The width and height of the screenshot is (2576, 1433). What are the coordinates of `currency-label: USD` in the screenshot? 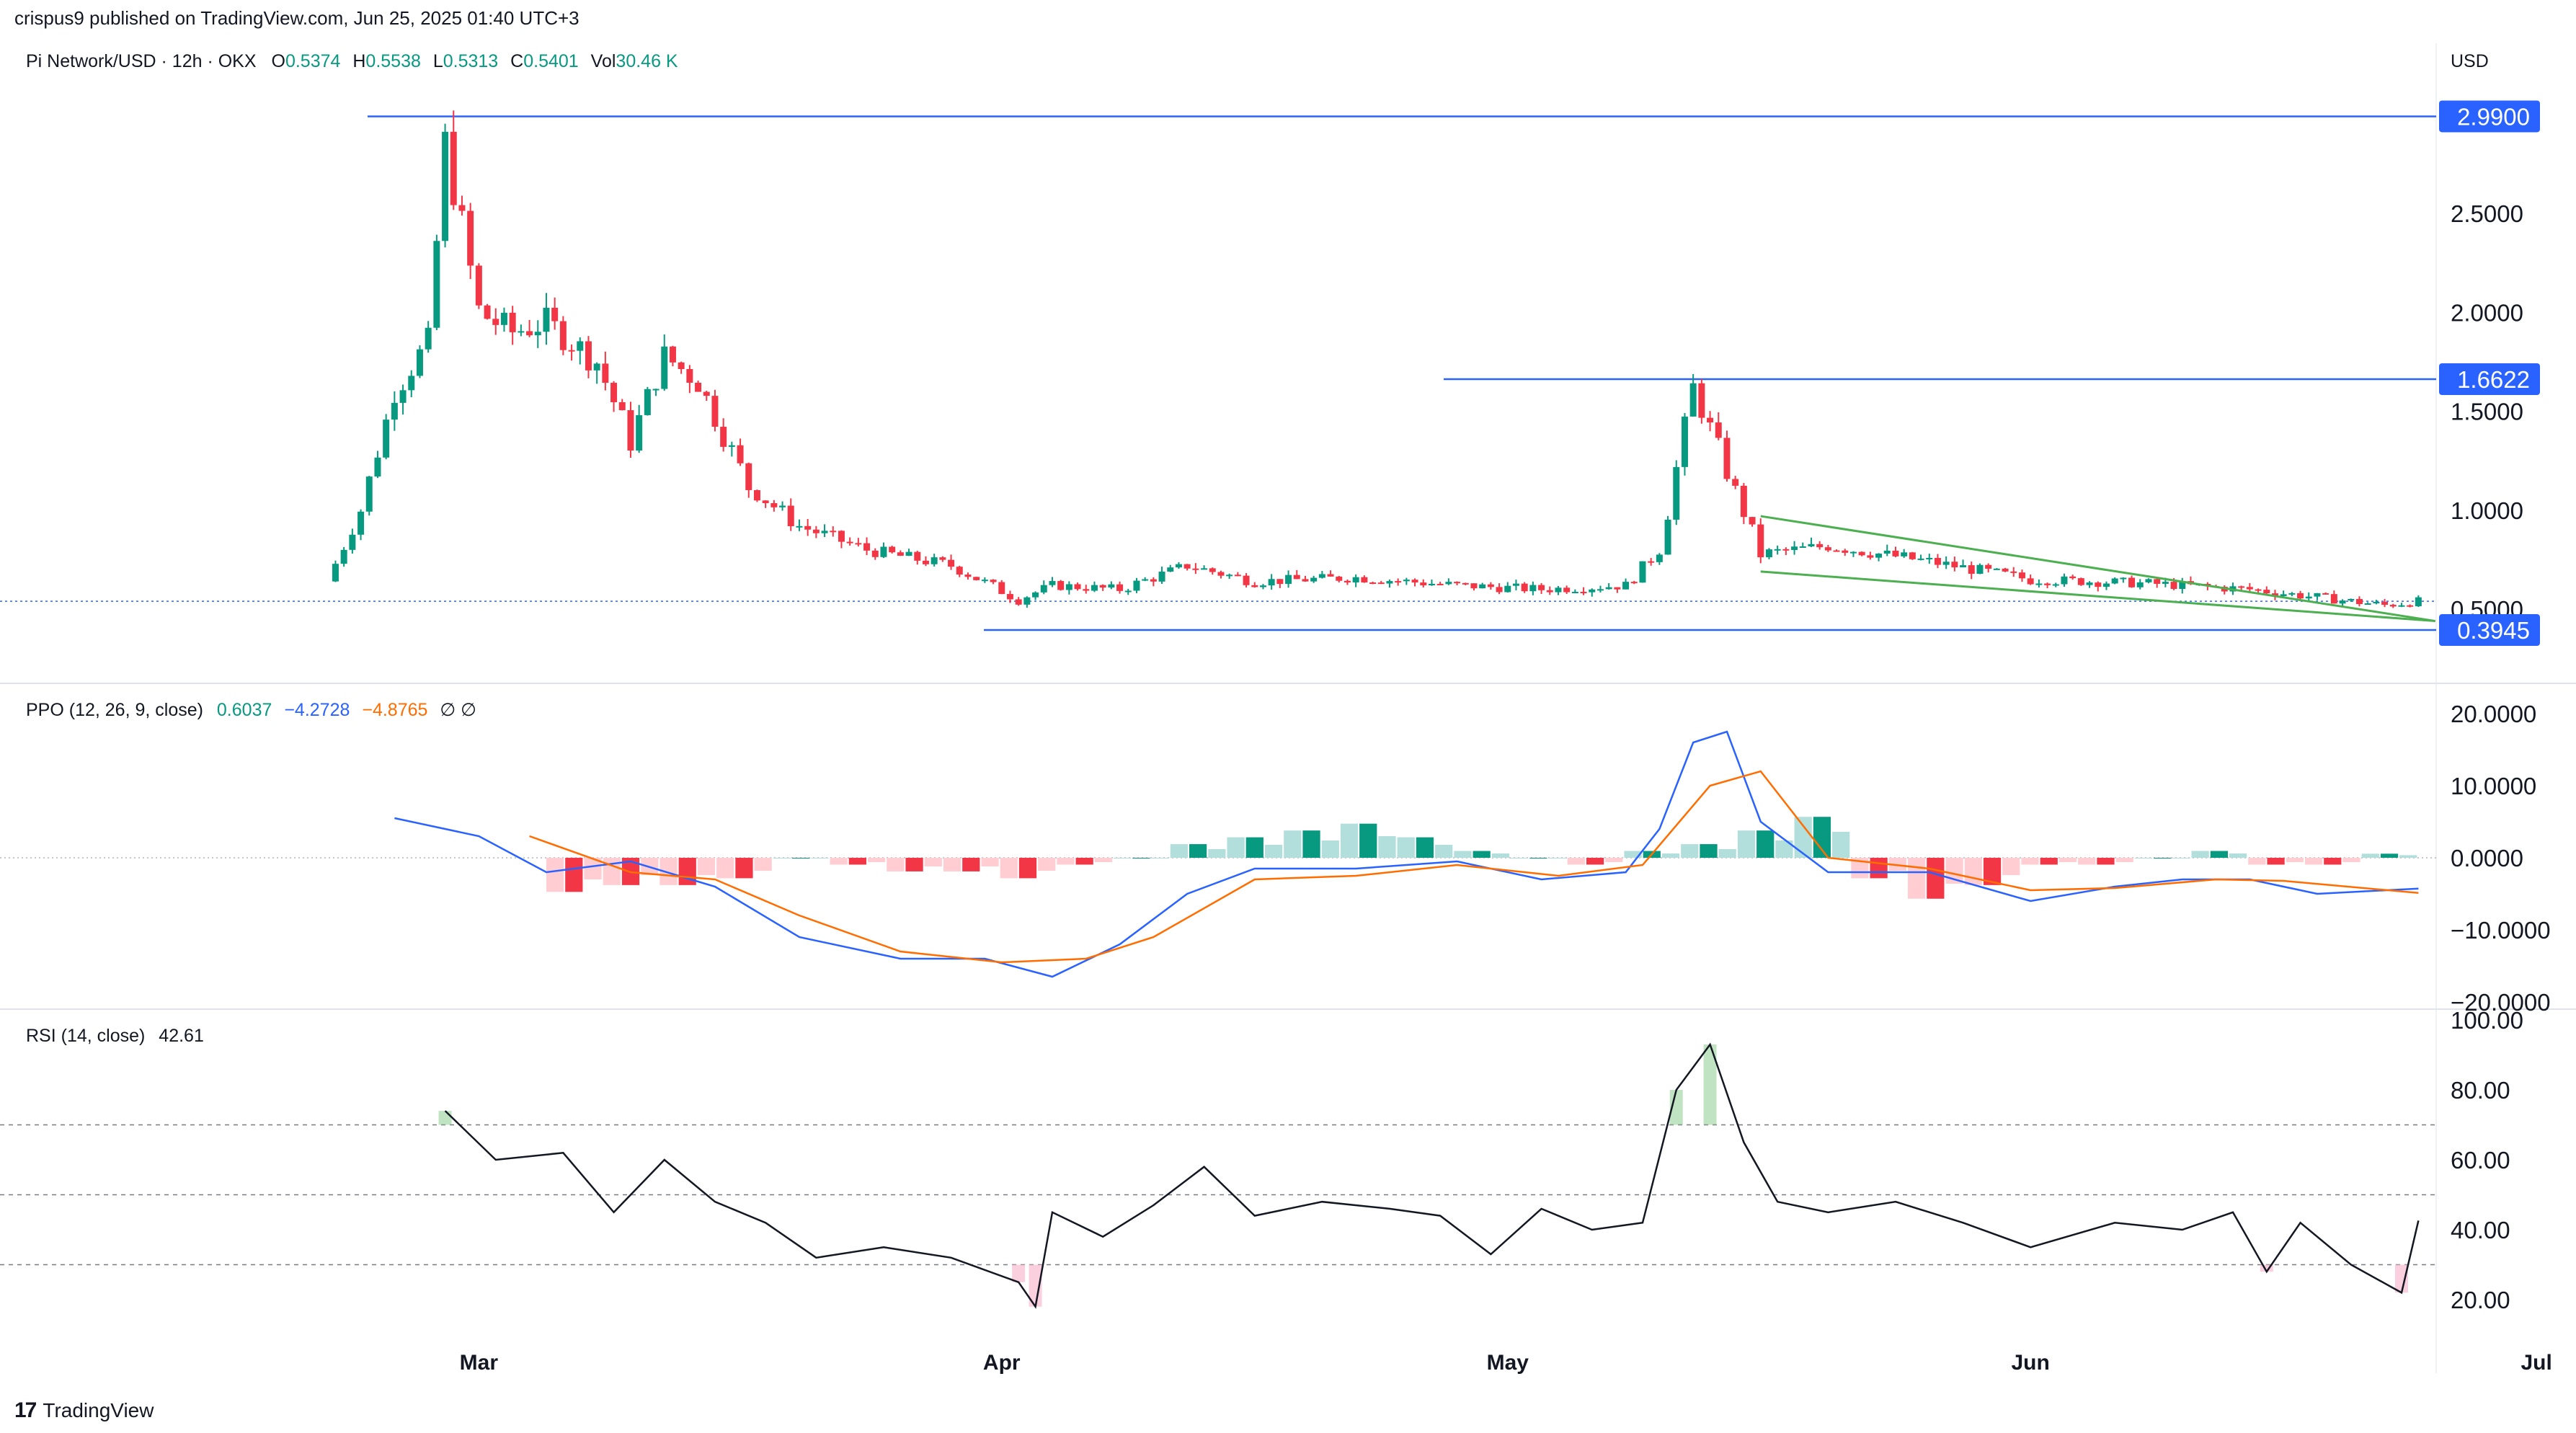 It's located at (2470, 61).